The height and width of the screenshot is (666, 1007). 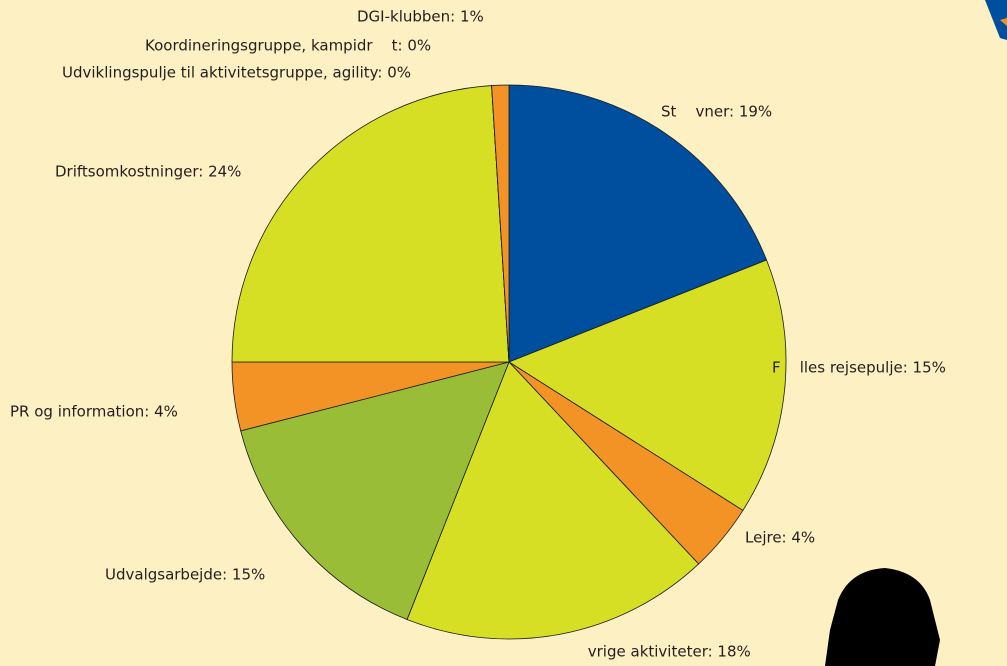 I want to click on slice-label: PR og information: 4%, so click(x=94, y=412).